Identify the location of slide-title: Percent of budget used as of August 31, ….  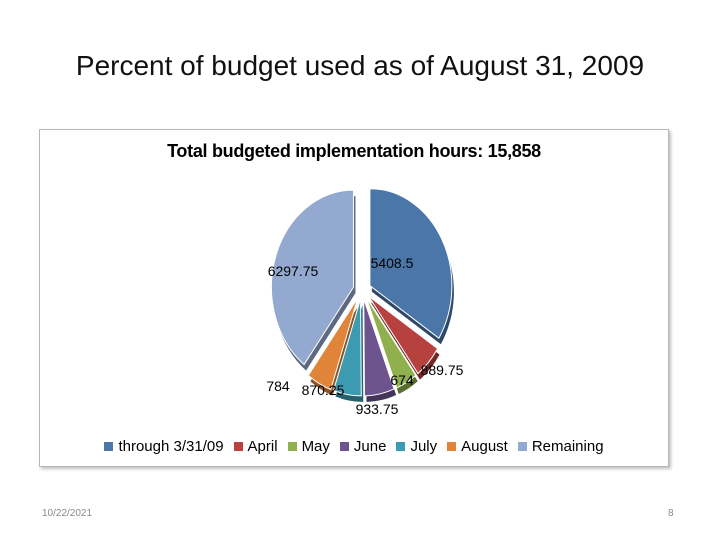
(360, 65).